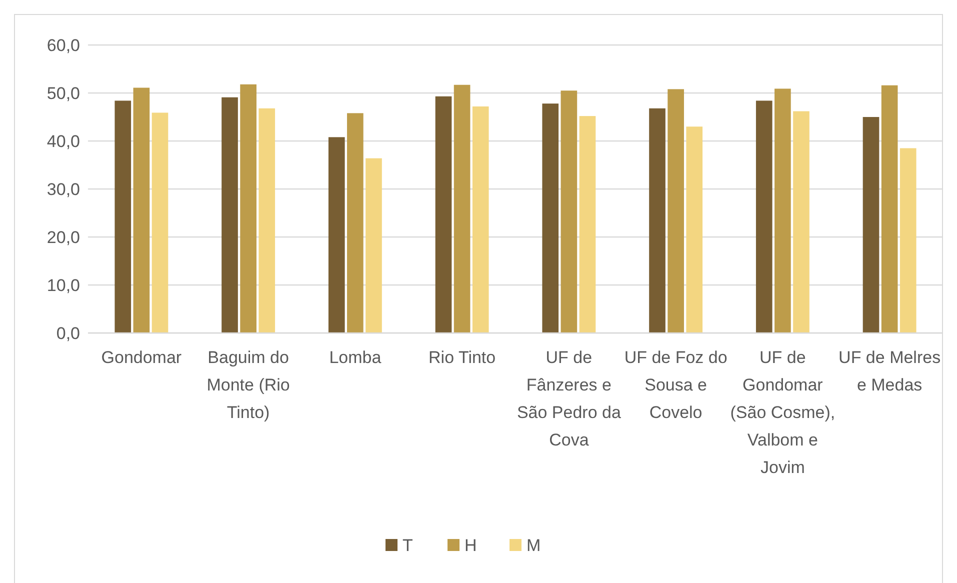  Describe the element at coordinates (569, 399) in the screenshot. I see `x-tick-label: UF de Fânzeres e São Pedro da Cova` at that location.